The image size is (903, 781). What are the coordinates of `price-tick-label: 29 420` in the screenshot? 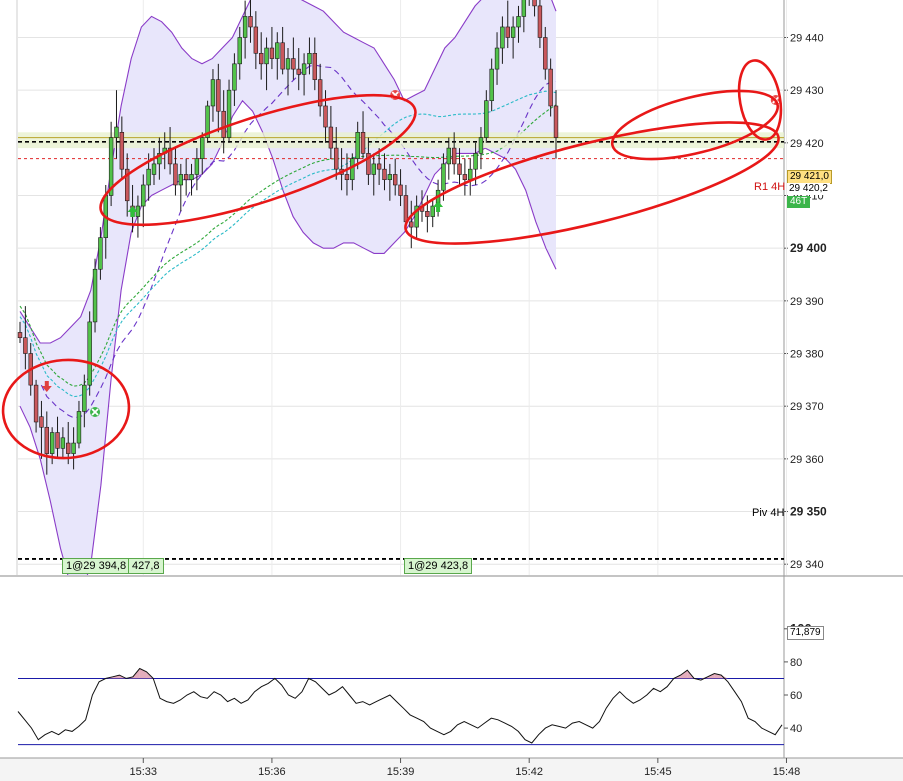 It's located at (807, 144).